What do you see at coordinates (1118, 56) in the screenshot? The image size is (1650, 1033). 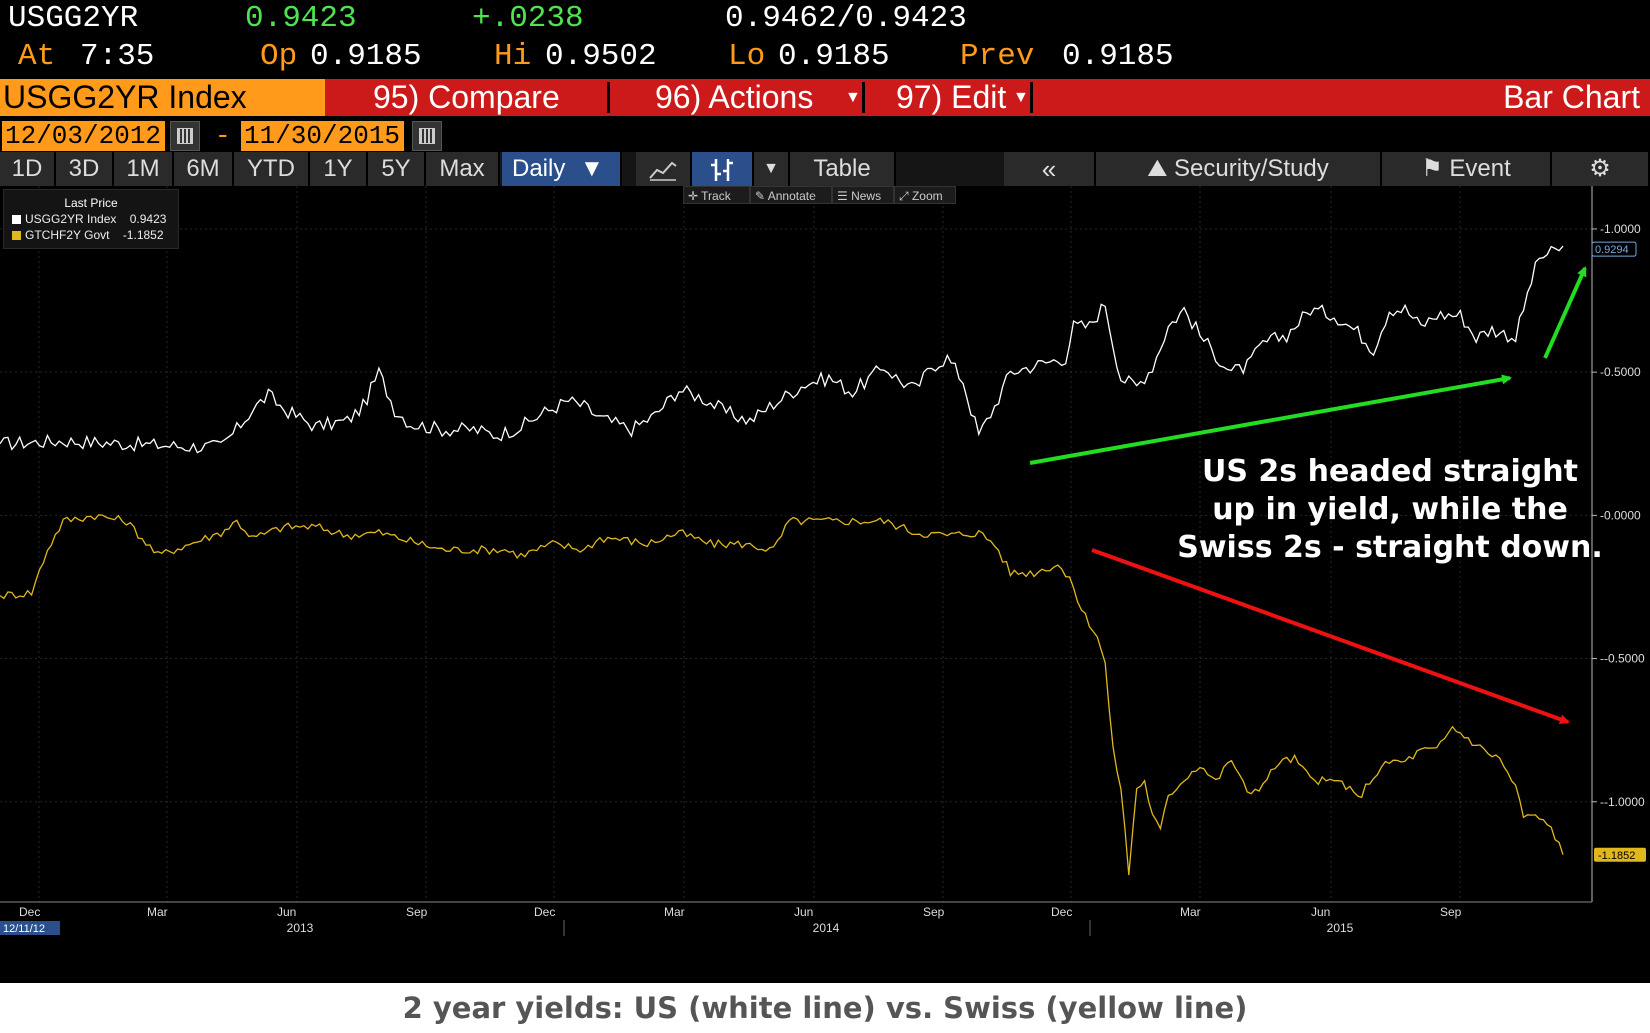 I see `prev-value: 0.9185` at bounding box center [1118, 56].